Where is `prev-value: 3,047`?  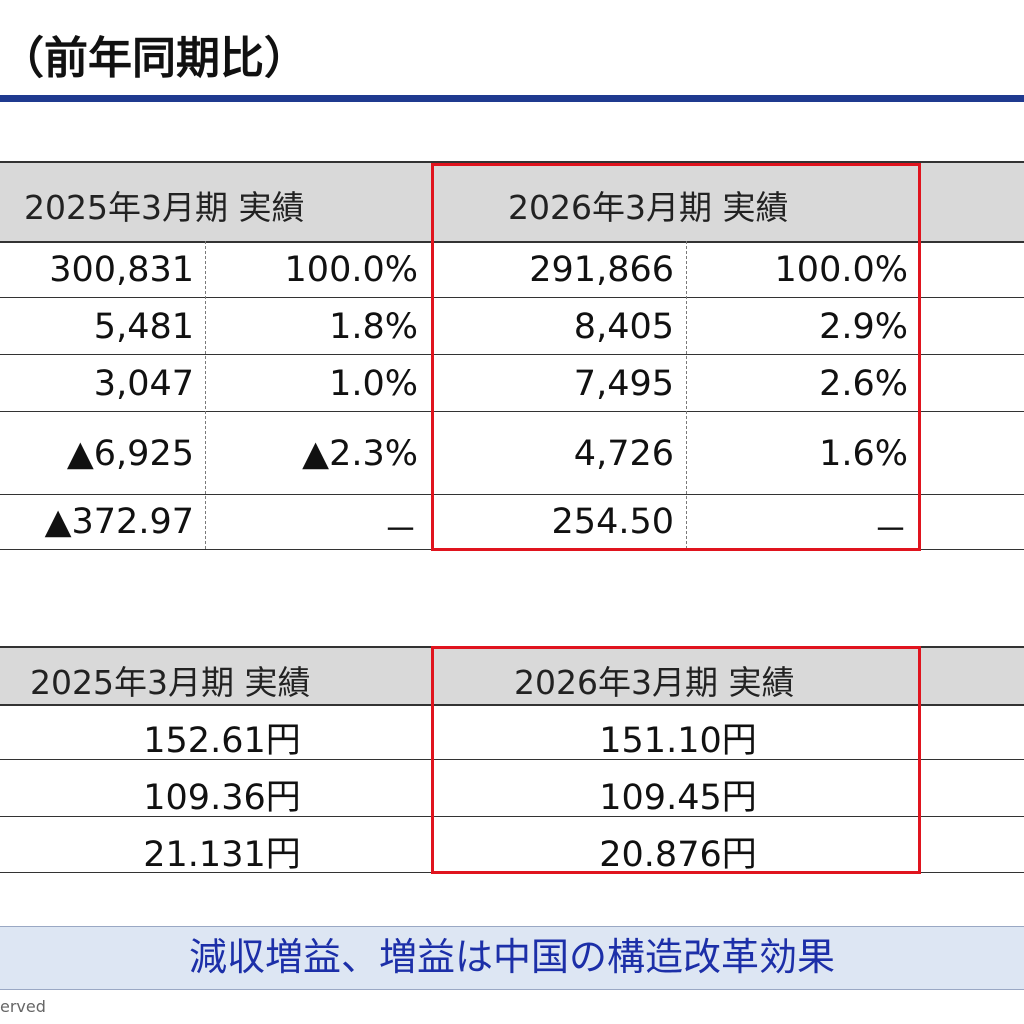 prev-value: 3,047 is located at coordinates (143, 384).